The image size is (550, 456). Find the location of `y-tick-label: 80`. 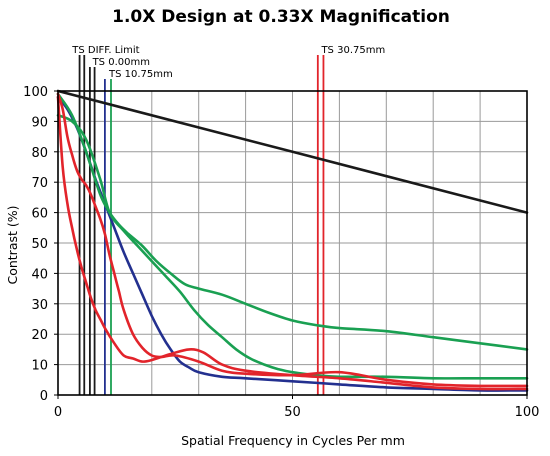

y-tick-label: 80 is located at coordinates (39, 153).